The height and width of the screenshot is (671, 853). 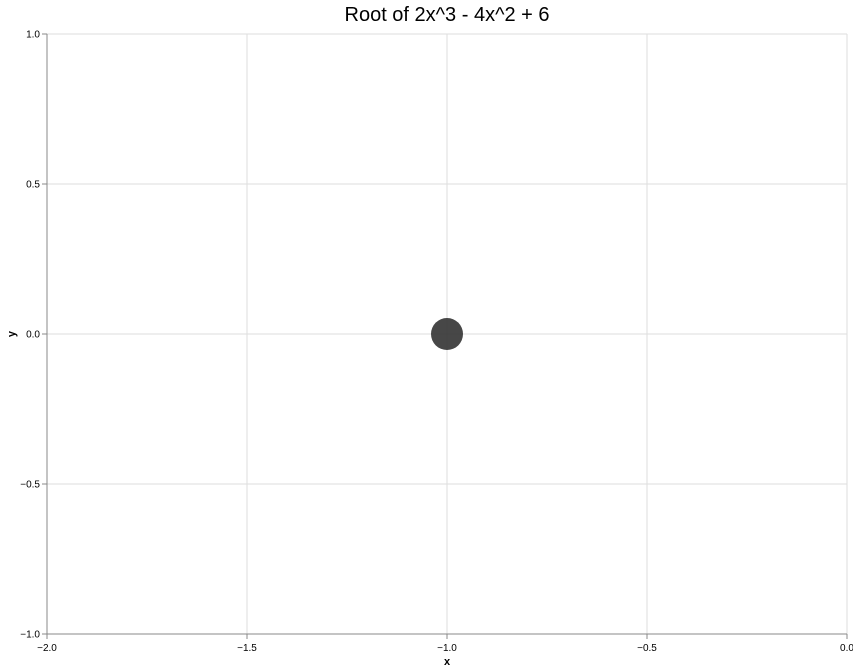 What do you see at coordinates (33, 35) in the screenshot?
I see `y-tick-label: 1.0` at bounding box center [33, 35].